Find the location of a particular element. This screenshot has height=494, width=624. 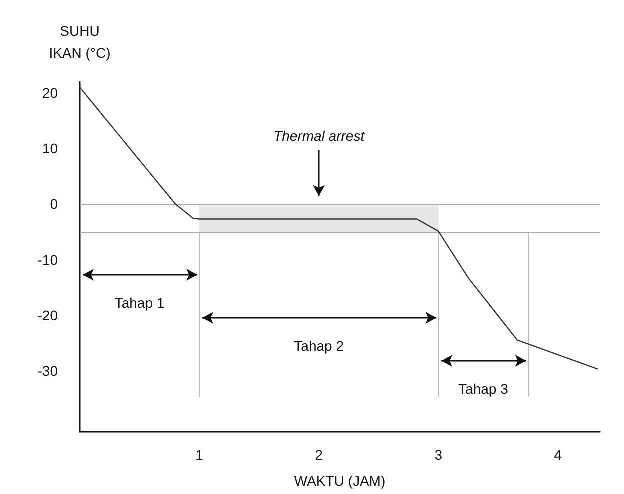

x-tick-label: 4 is located at coordinates (558, 455).